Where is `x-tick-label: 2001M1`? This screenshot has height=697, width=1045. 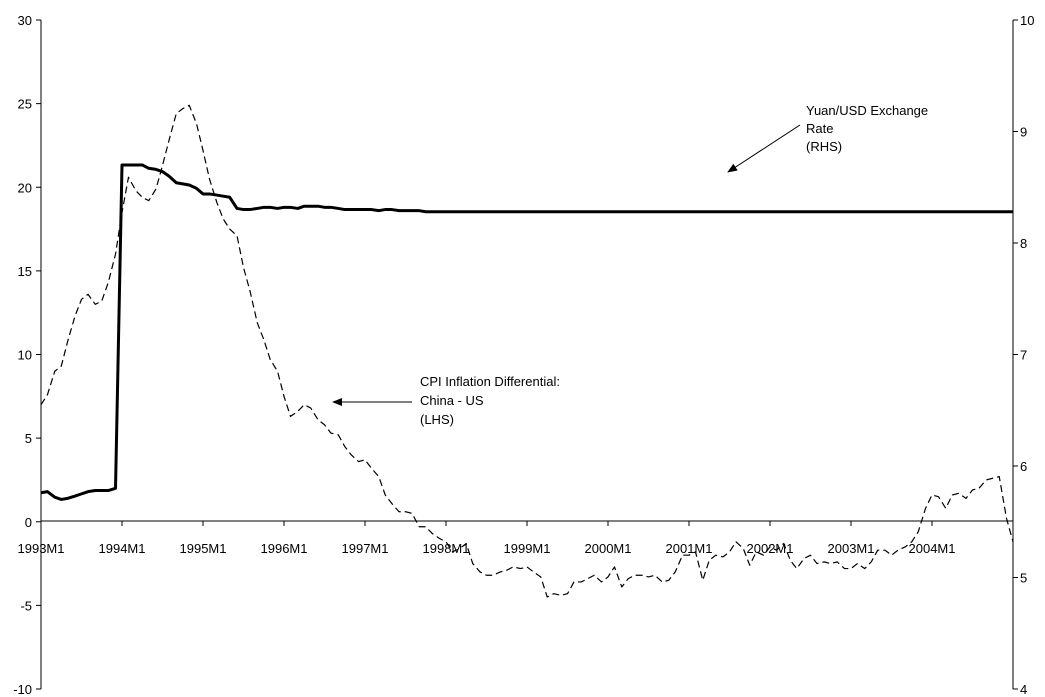 x-tick-label: 2001M1 is located at coordinates (689, 548).